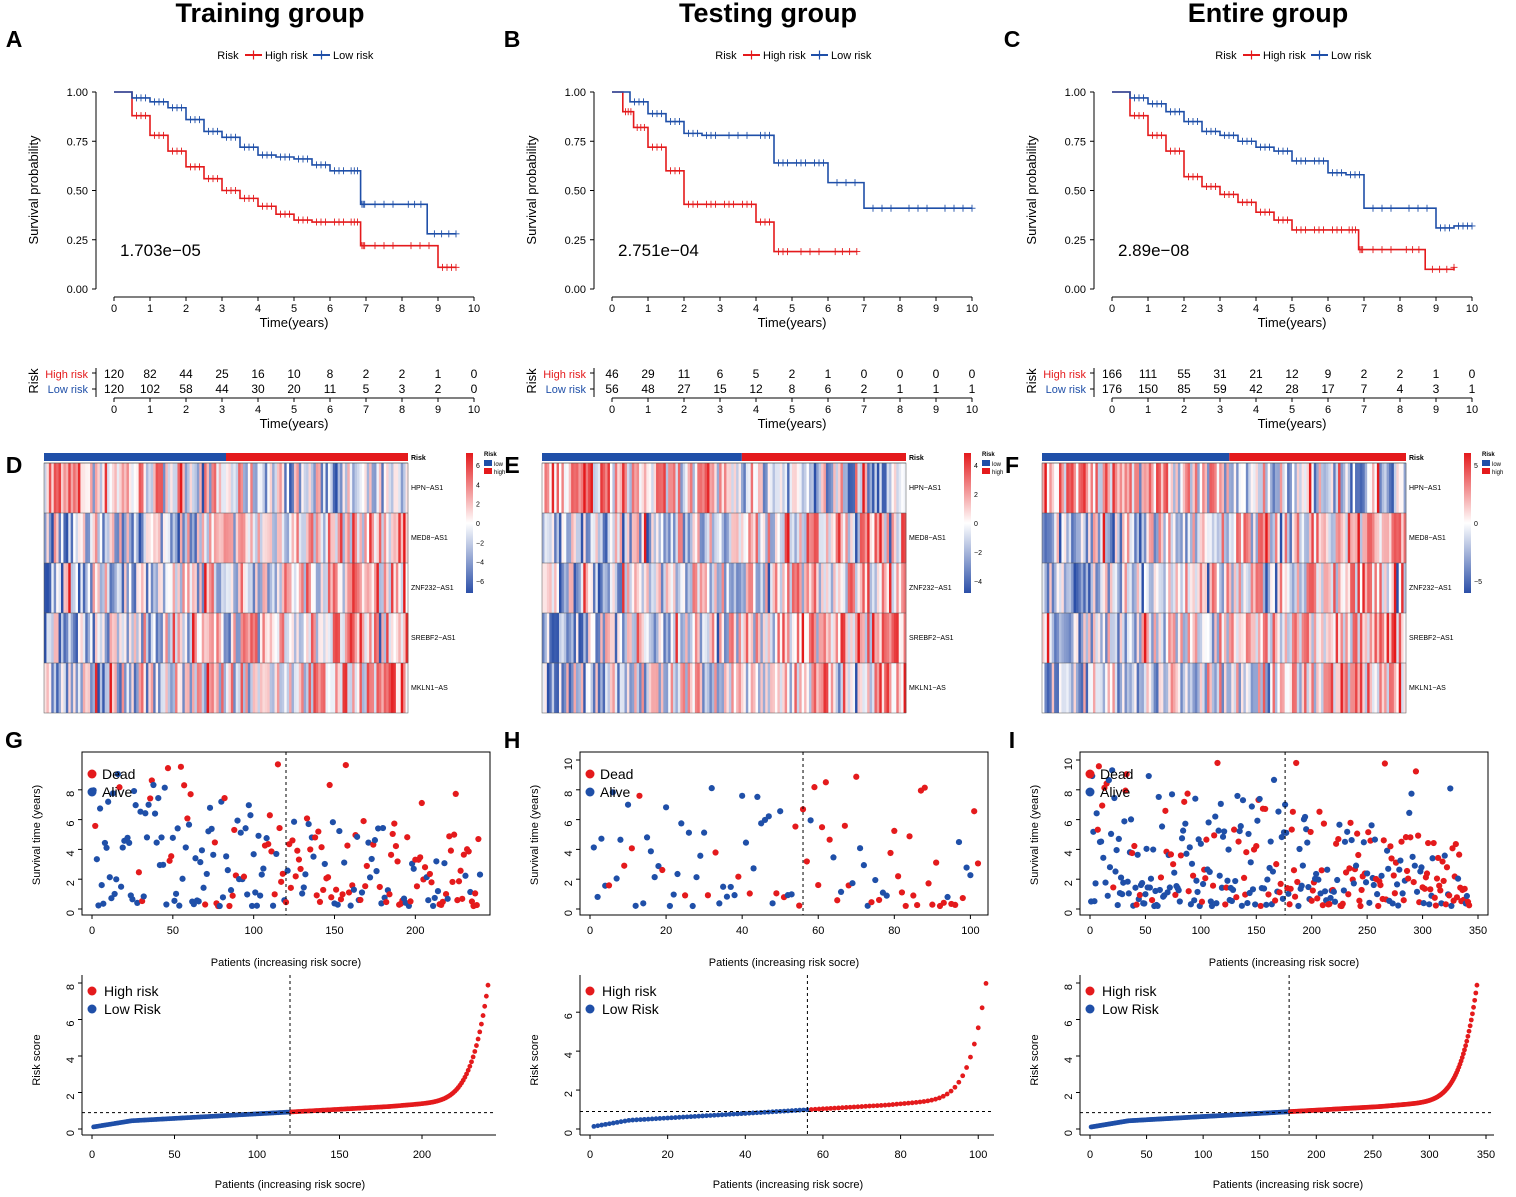 The image size is (1516, 1197). What do you see at coordinates (174, 1155) in the screenshot?
I see `x-tick-label: 50` at bounding box center [174, 1155].